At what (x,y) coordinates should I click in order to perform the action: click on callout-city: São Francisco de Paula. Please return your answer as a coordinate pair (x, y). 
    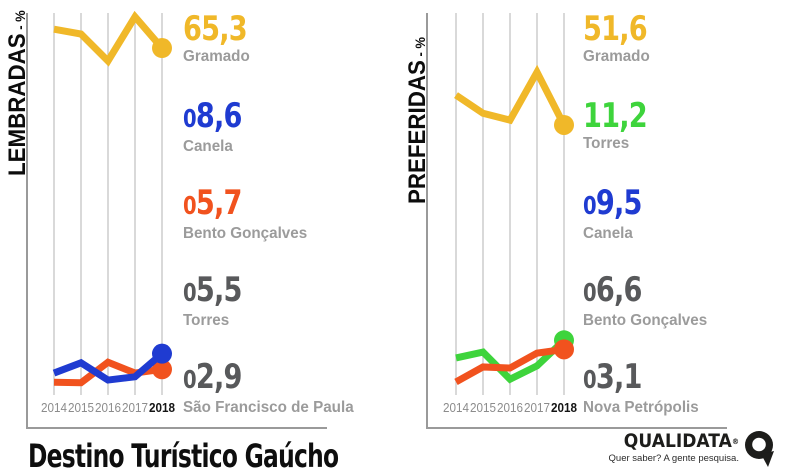
    Looking at the image, I should click on (268, 407).